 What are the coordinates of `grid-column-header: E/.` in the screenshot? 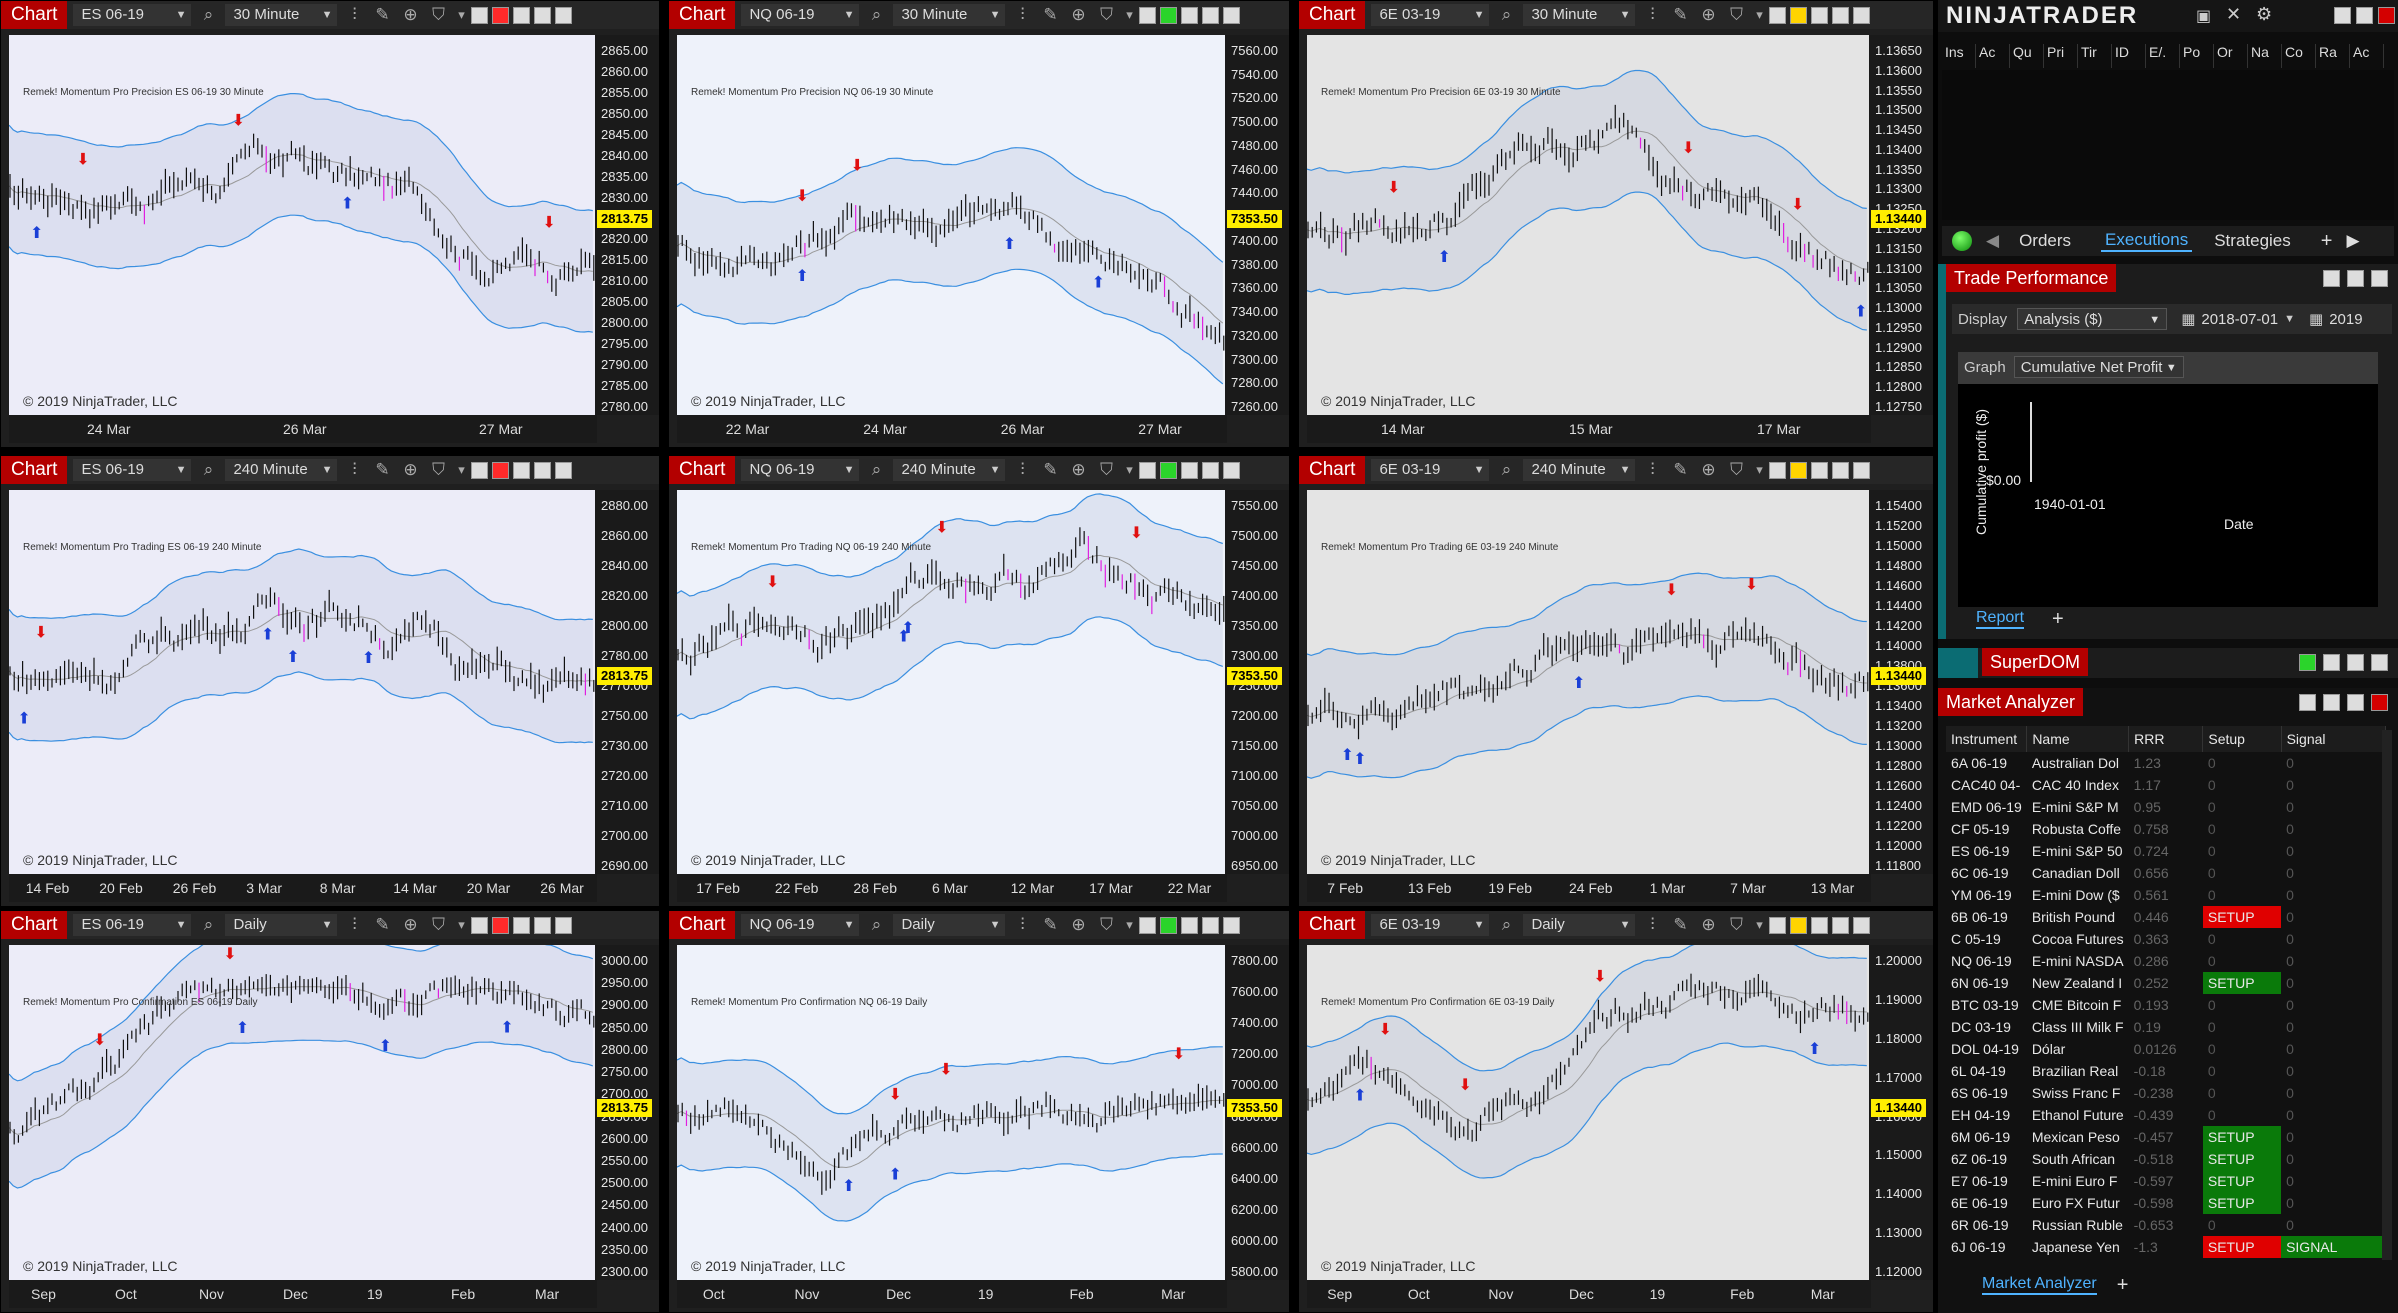 It's located at (2163, 56).